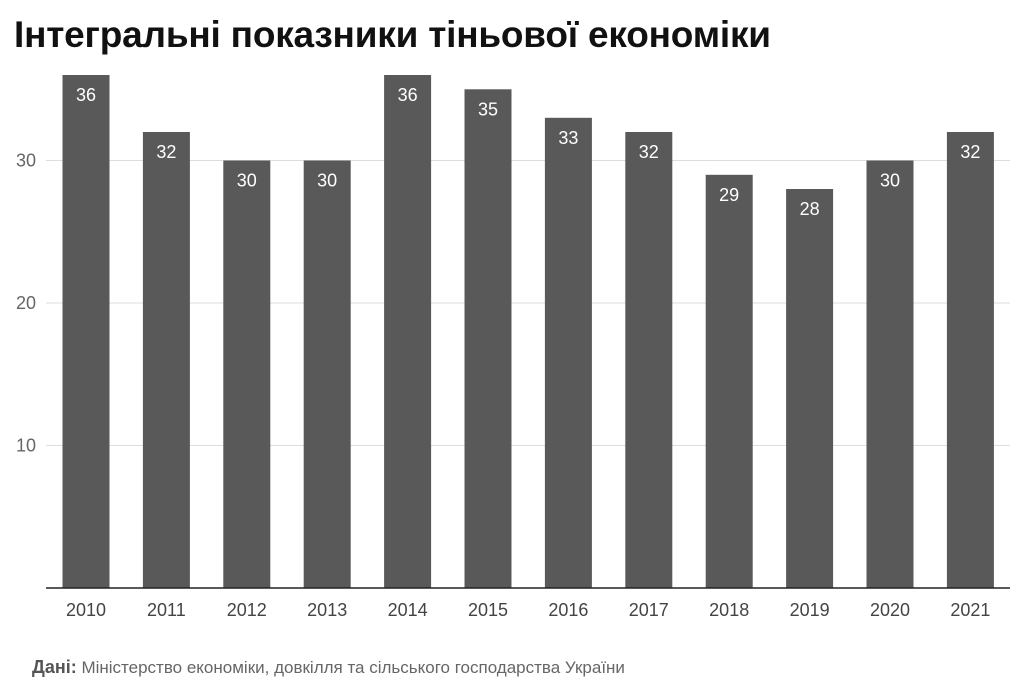 The height and width of the screenshot is (697, 1024). I want to click on x-tick-label: 2011, so click(166, 610).